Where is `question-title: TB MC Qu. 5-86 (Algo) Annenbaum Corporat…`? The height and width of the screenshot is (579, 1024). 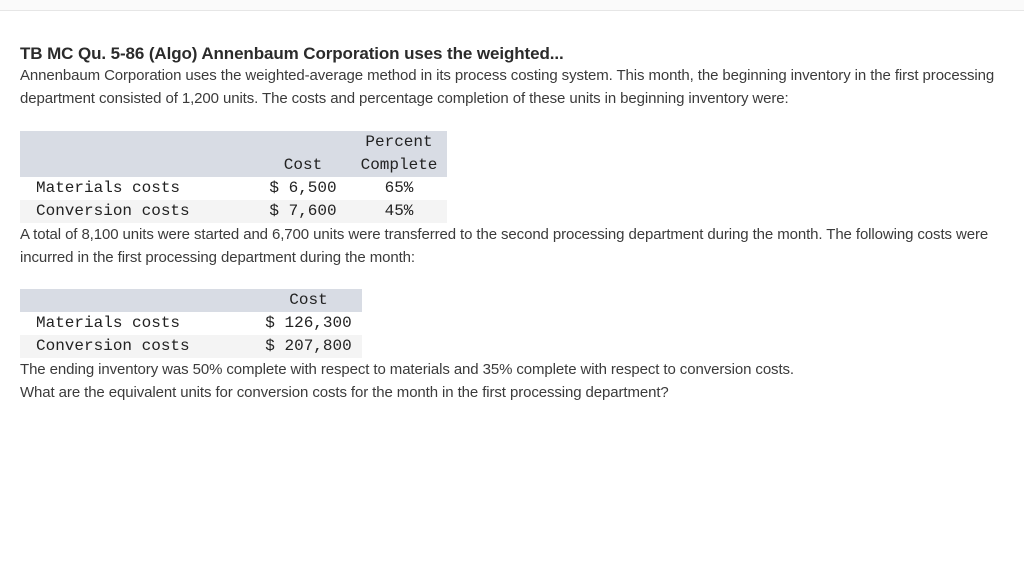 question-title: TB MC Qu. 5-86 (Algo) Annenbaum Corporat… is located at coordinates (292, 53).